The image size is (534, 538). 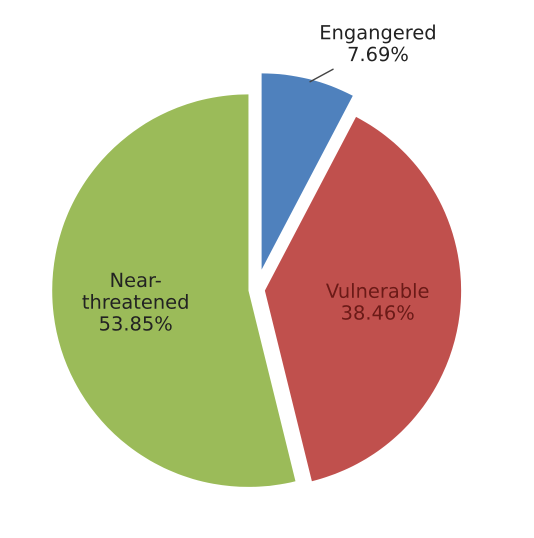 I want to click on data-label: 7.69%, so click(x=378, y=54).